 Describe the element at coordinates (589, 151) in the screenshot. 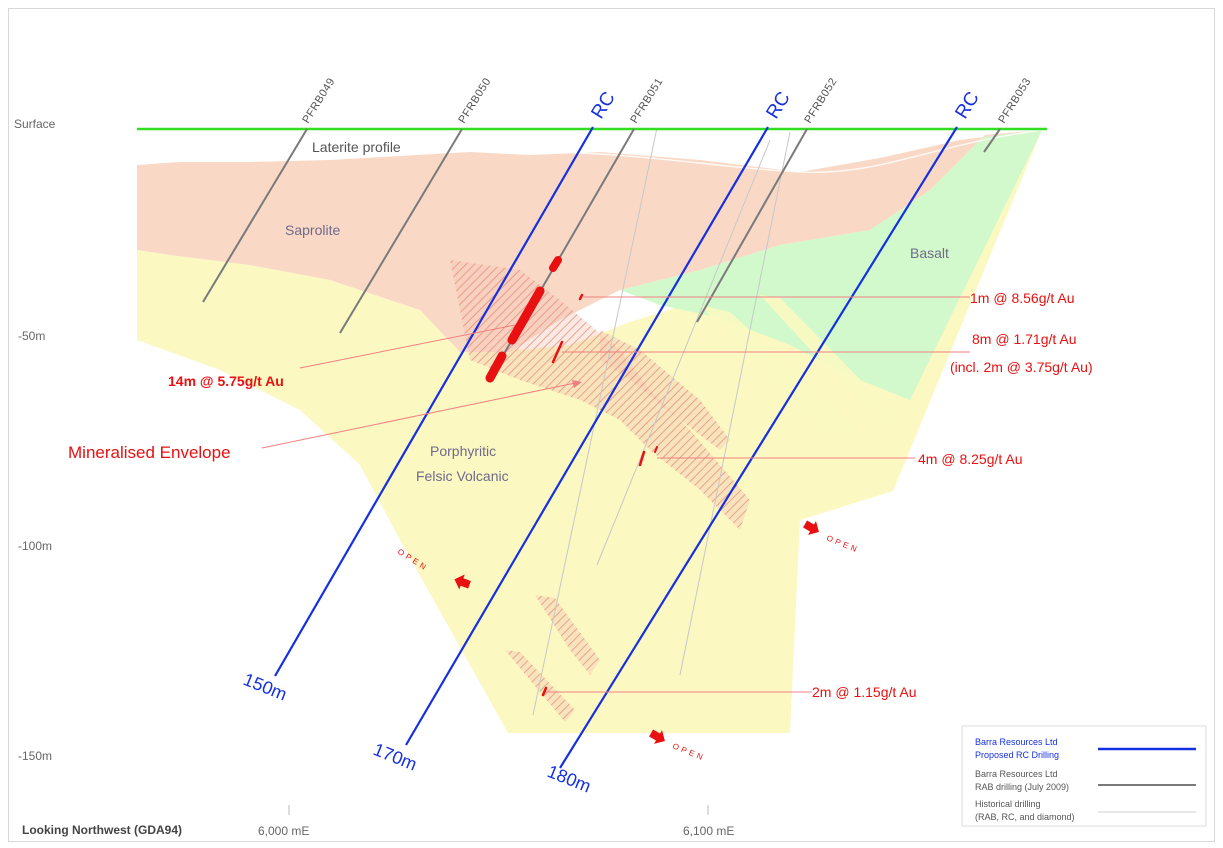

I see `saprolite-boundary` at that location.